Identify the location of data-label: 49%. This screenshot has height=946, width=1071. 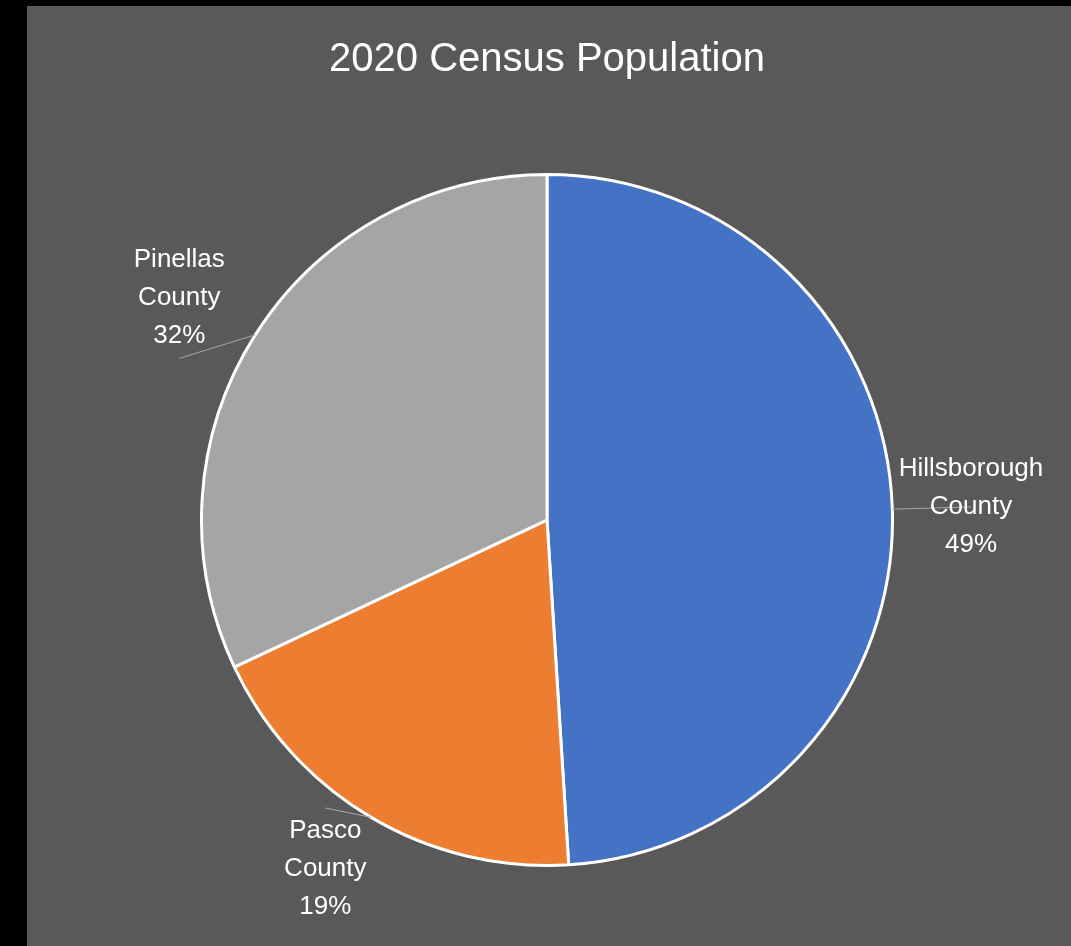
(971, 543).